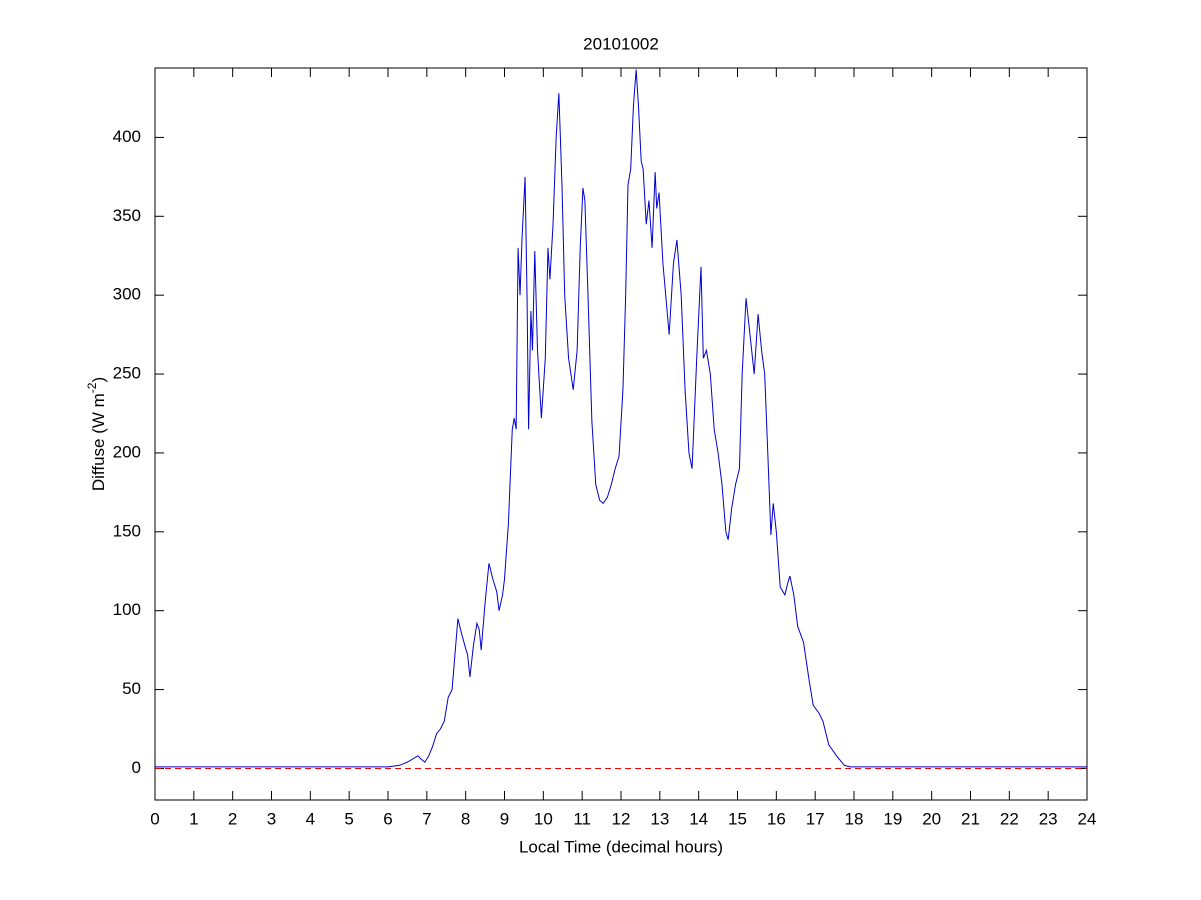  I want to click on x-tick-label: 0, so click(154, 818).